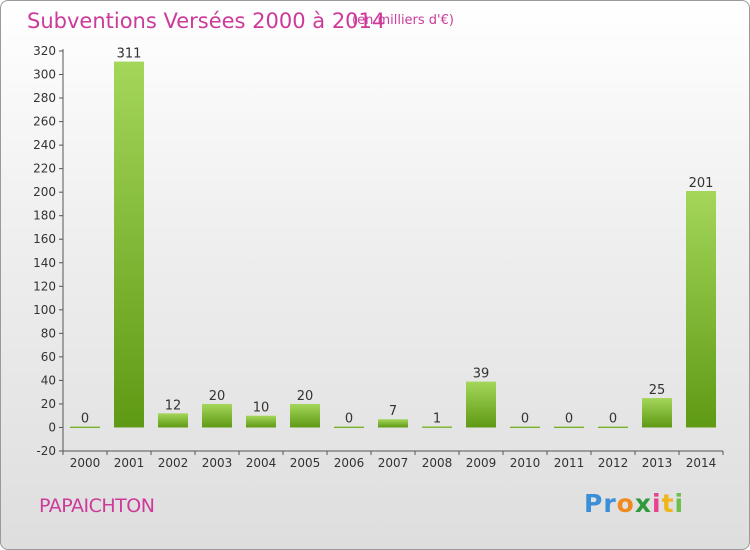 The width and height of the screenshot is (750, 550). I want to click on x-tick-label: 2000, so click(85, 463).